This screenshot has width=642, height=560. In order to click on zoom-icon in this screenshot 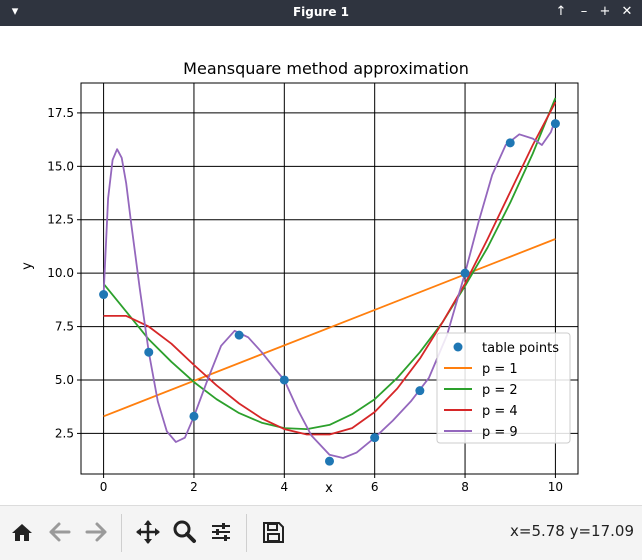, I will do `click(184, 532)`.